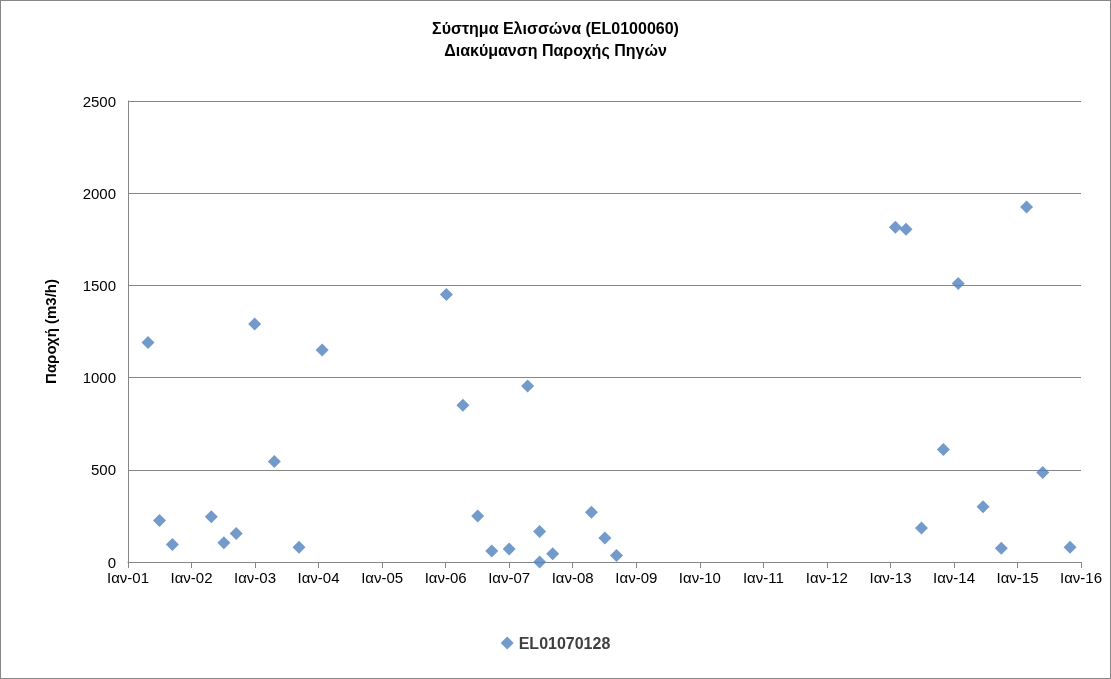 Image resolution: width=1111 pixels, height=679 pixels. I want to click on legend-label: EL01070128, so click(564, 643).